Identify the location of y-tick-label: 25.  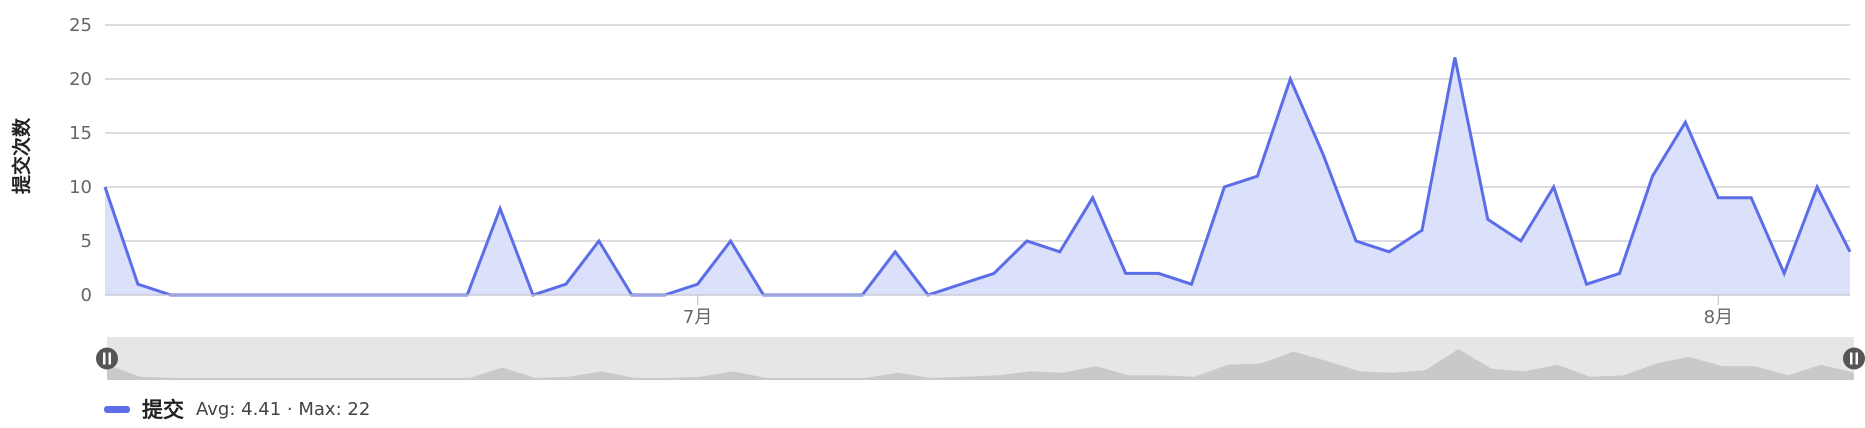
(80, 25).